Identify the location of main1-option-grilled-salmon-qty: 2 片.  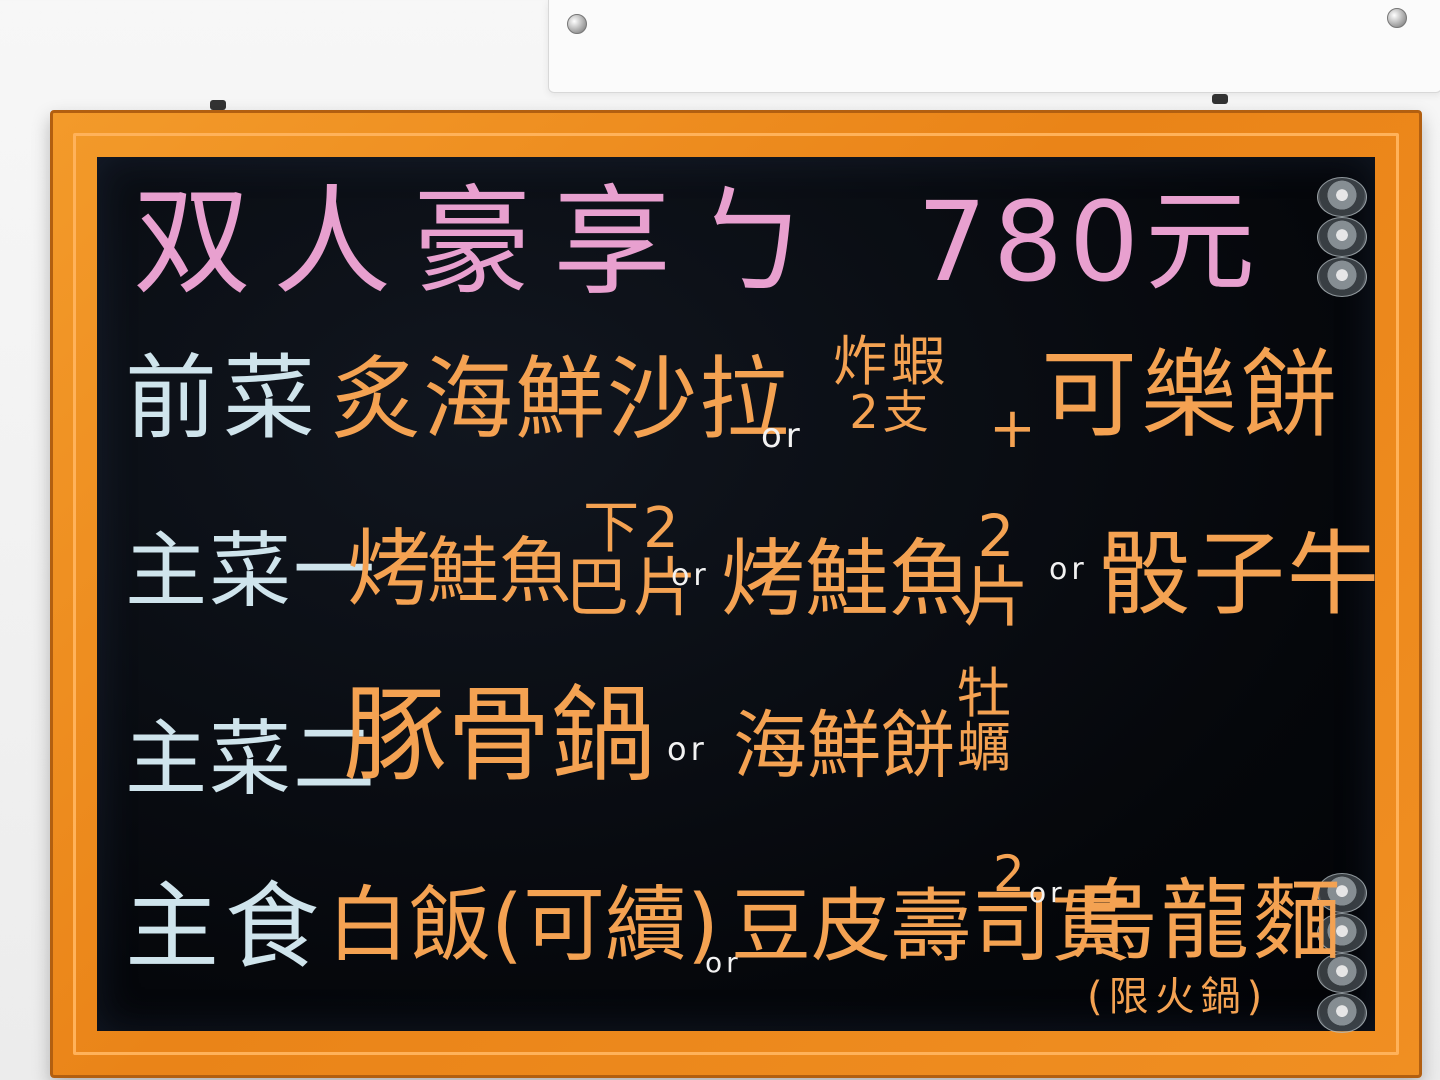
(998, 569).